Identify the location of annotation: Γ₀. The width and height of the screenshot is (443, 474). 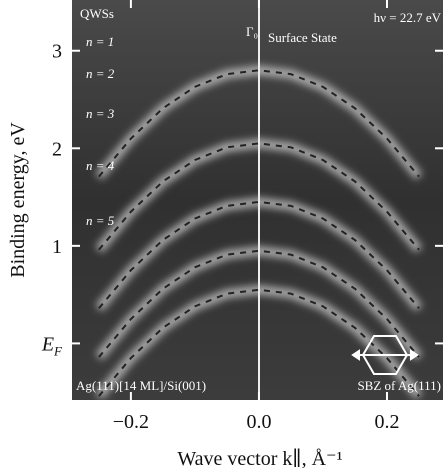
(252, 31).